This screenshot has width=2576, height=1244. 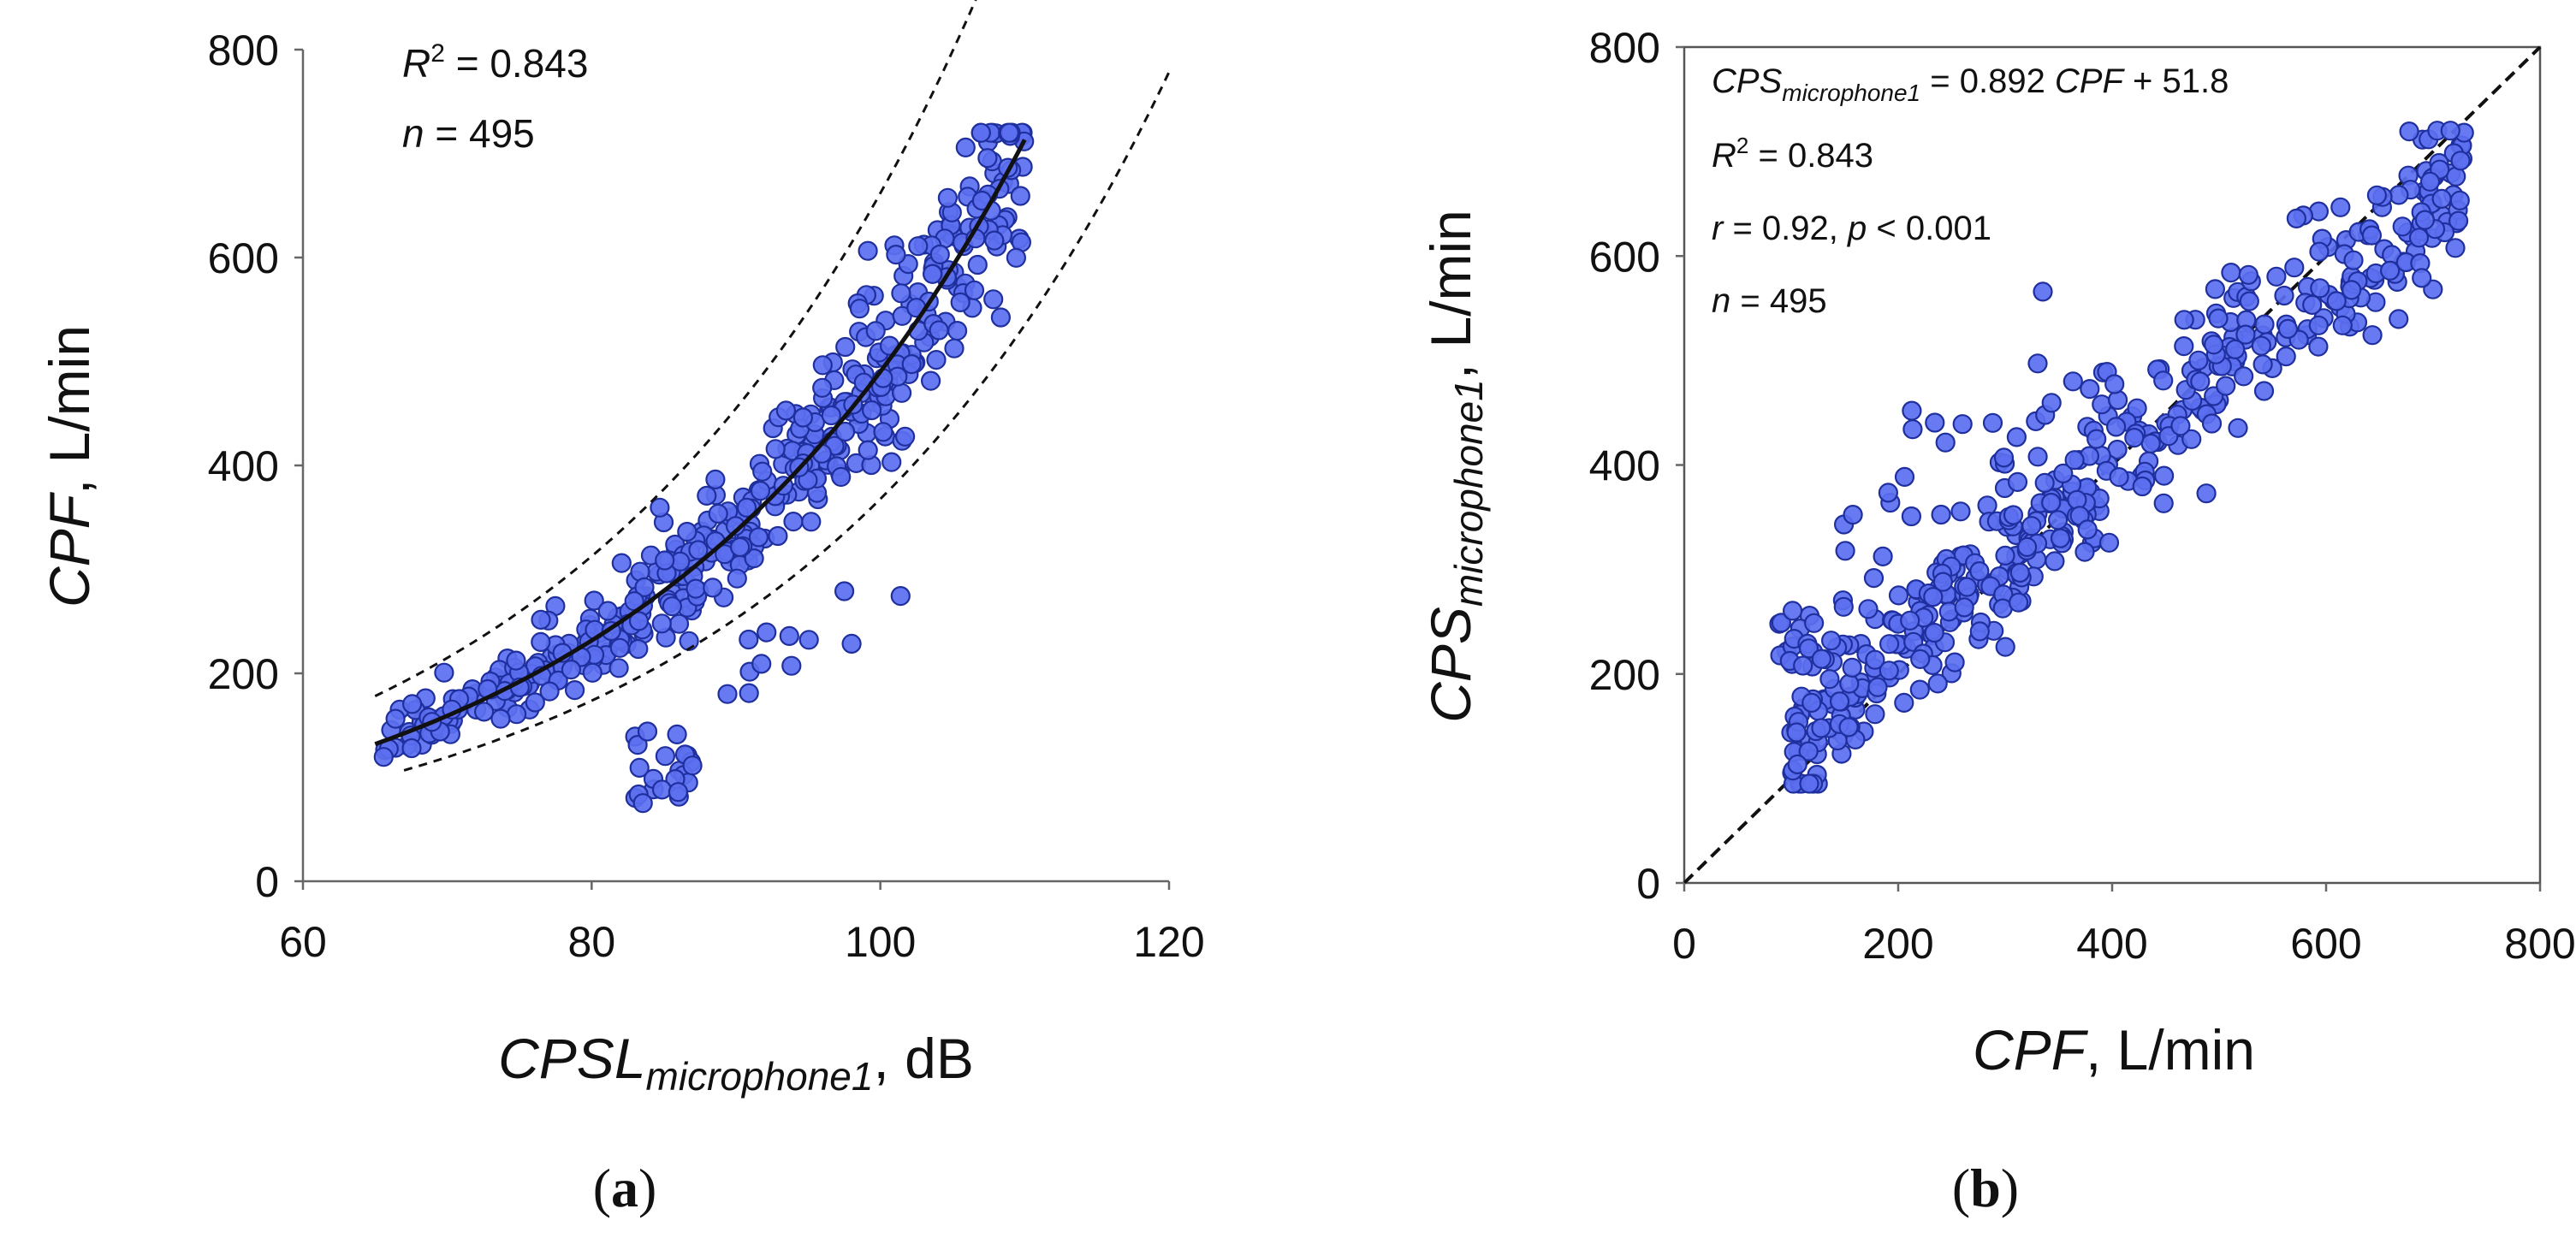 What do you see at coordinates (2111, 944) in the screenshot?
I see `panel-b-x-tick-label: 400` at bounding box center [2111, 944].